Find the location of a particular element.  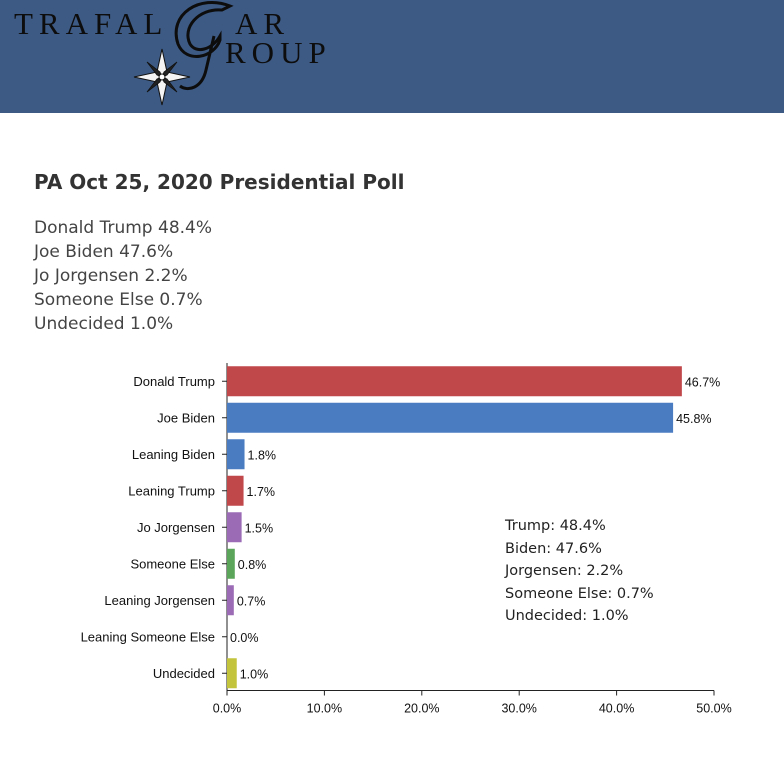

result-item: Jo Jorgensen 2.2% is located at coordinates (111, 276).